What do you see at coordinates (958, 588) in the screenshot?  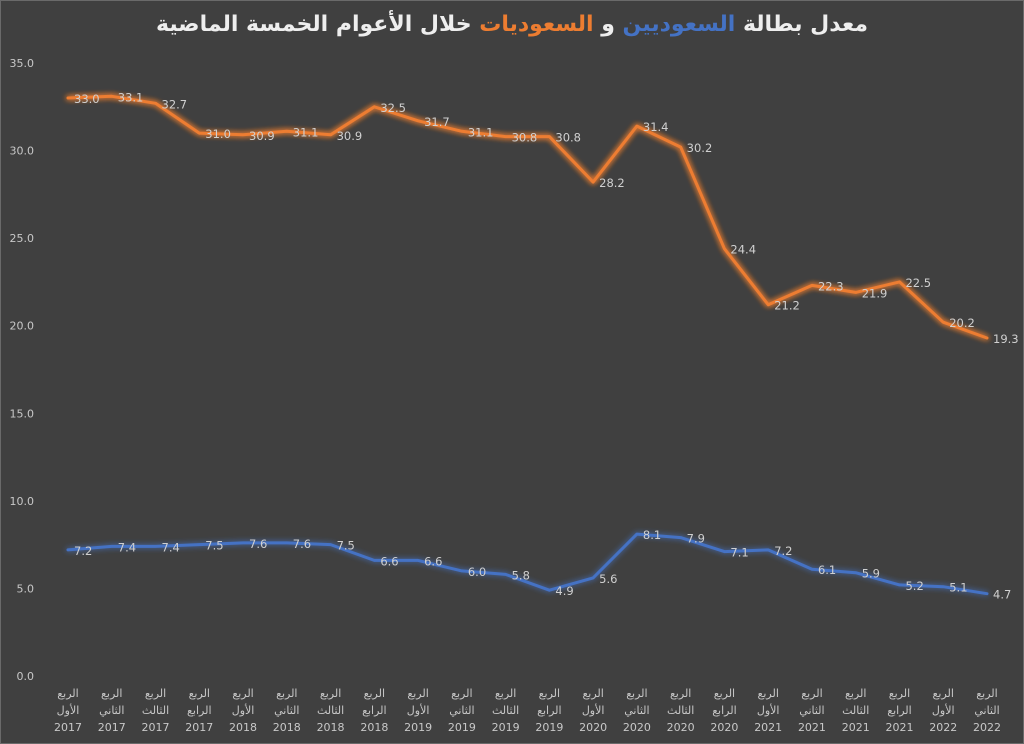 I see `data-label: 5.1` at bounding box center [958, 588].